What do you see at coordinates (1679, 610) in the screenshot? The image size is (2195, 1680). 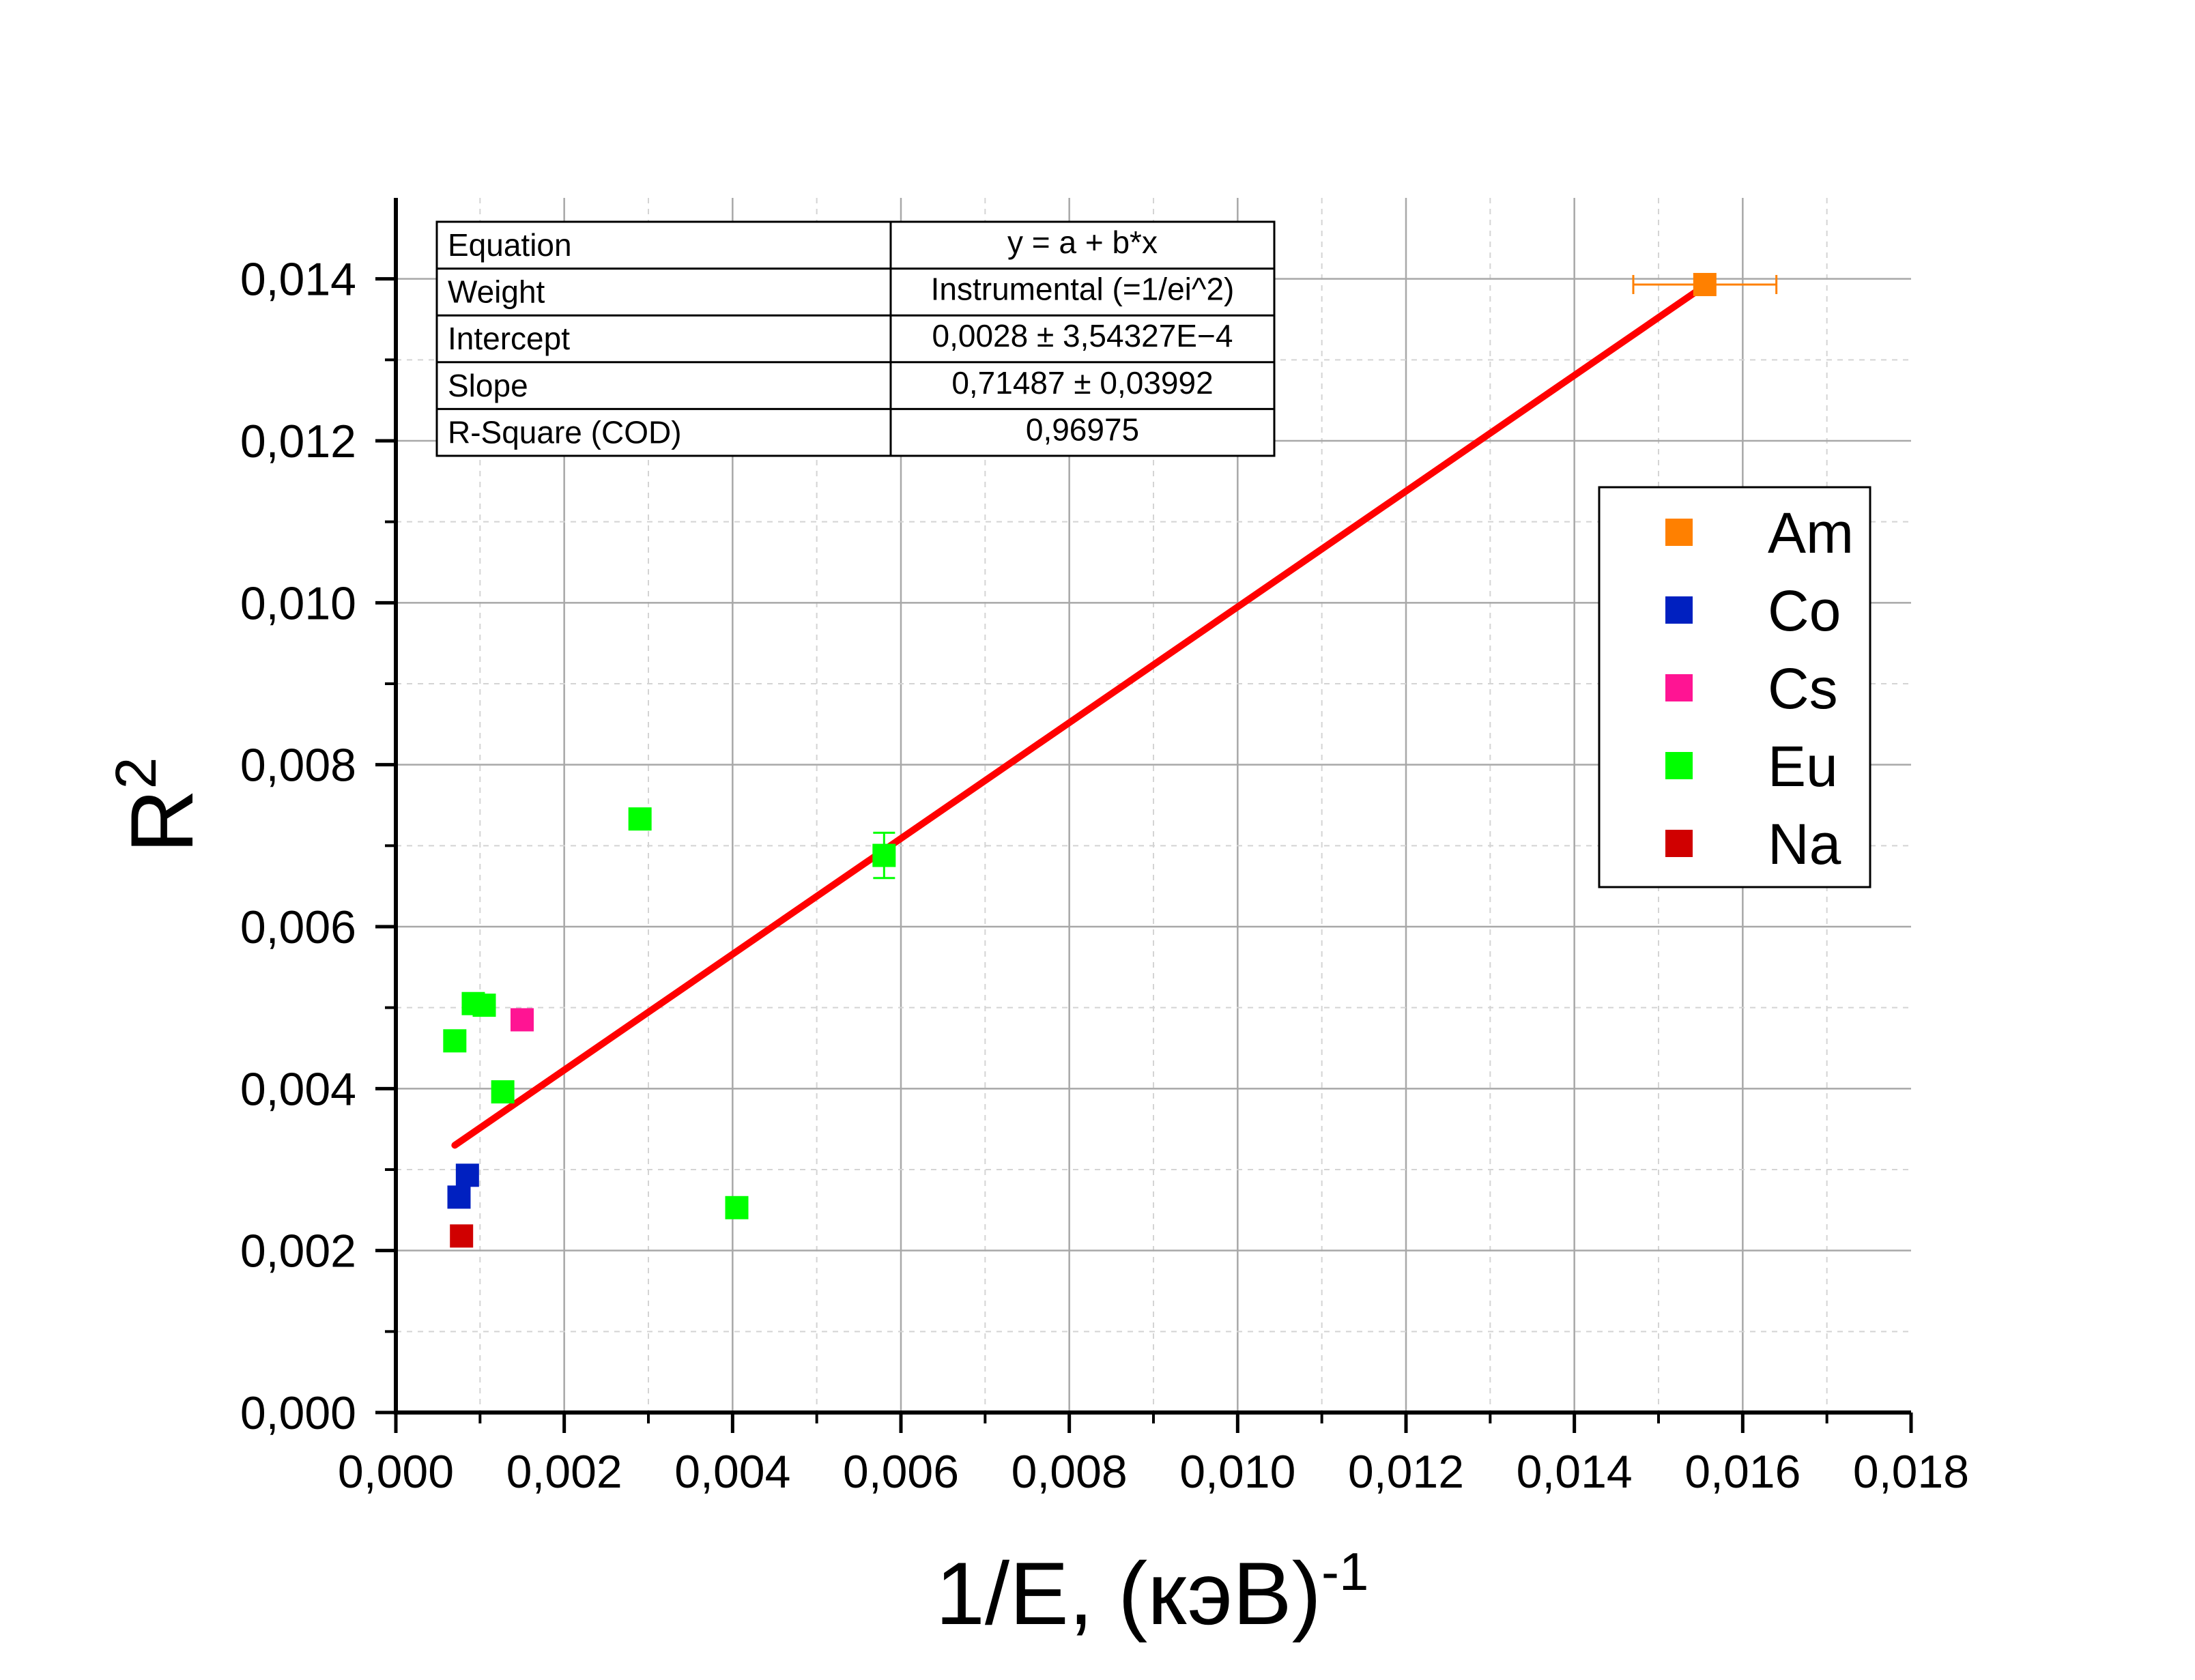 I see `legend-swatch-co` at bounding box center [1679, 610].